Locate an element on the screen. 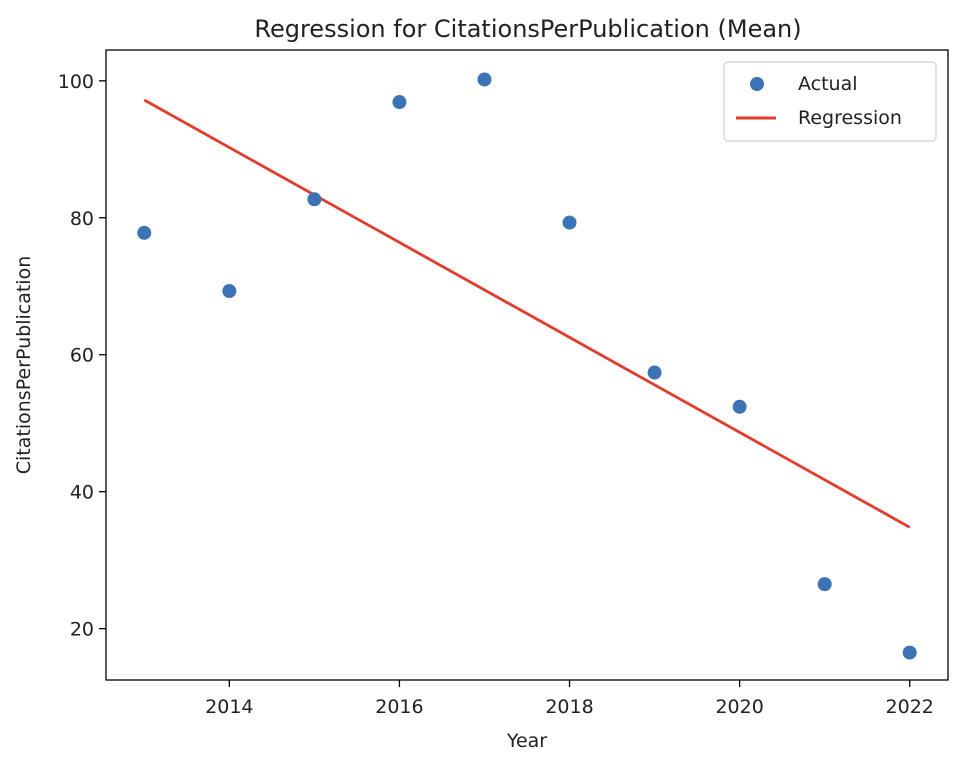  y-tick-label: 100 is located at coordinates (76, 82).